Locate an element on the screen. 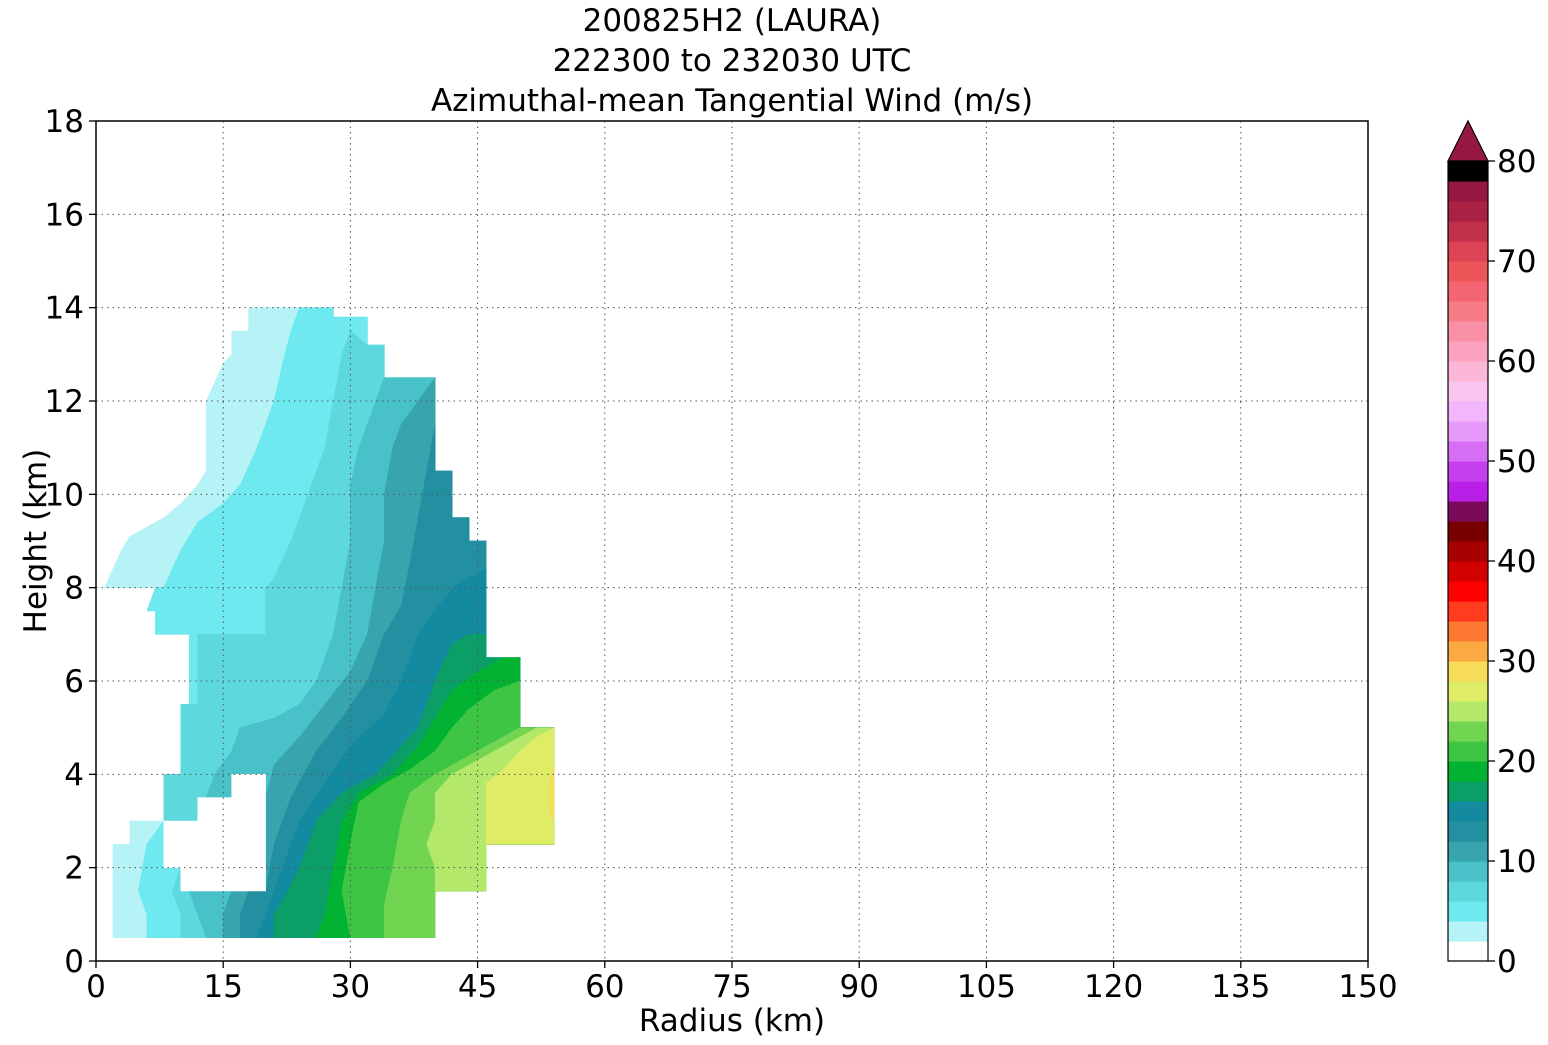 The image size is (1548, 1045). x-tick-label: 15 is located at coordinates (222, 987).